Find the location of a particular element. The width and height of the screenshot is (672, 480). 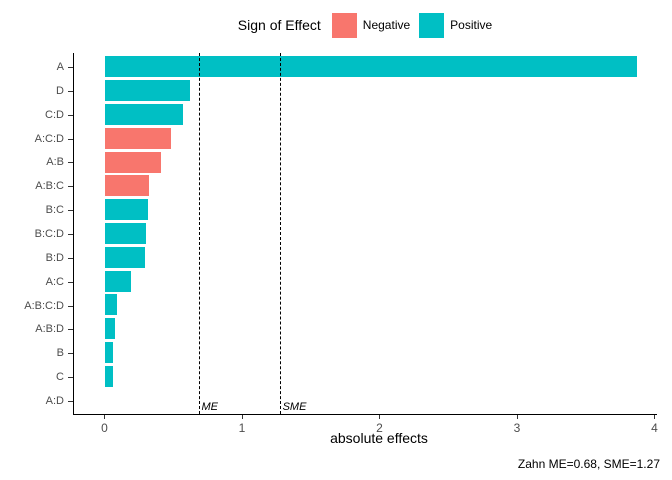

reference-line-sme is located at coordinates (280, 233).